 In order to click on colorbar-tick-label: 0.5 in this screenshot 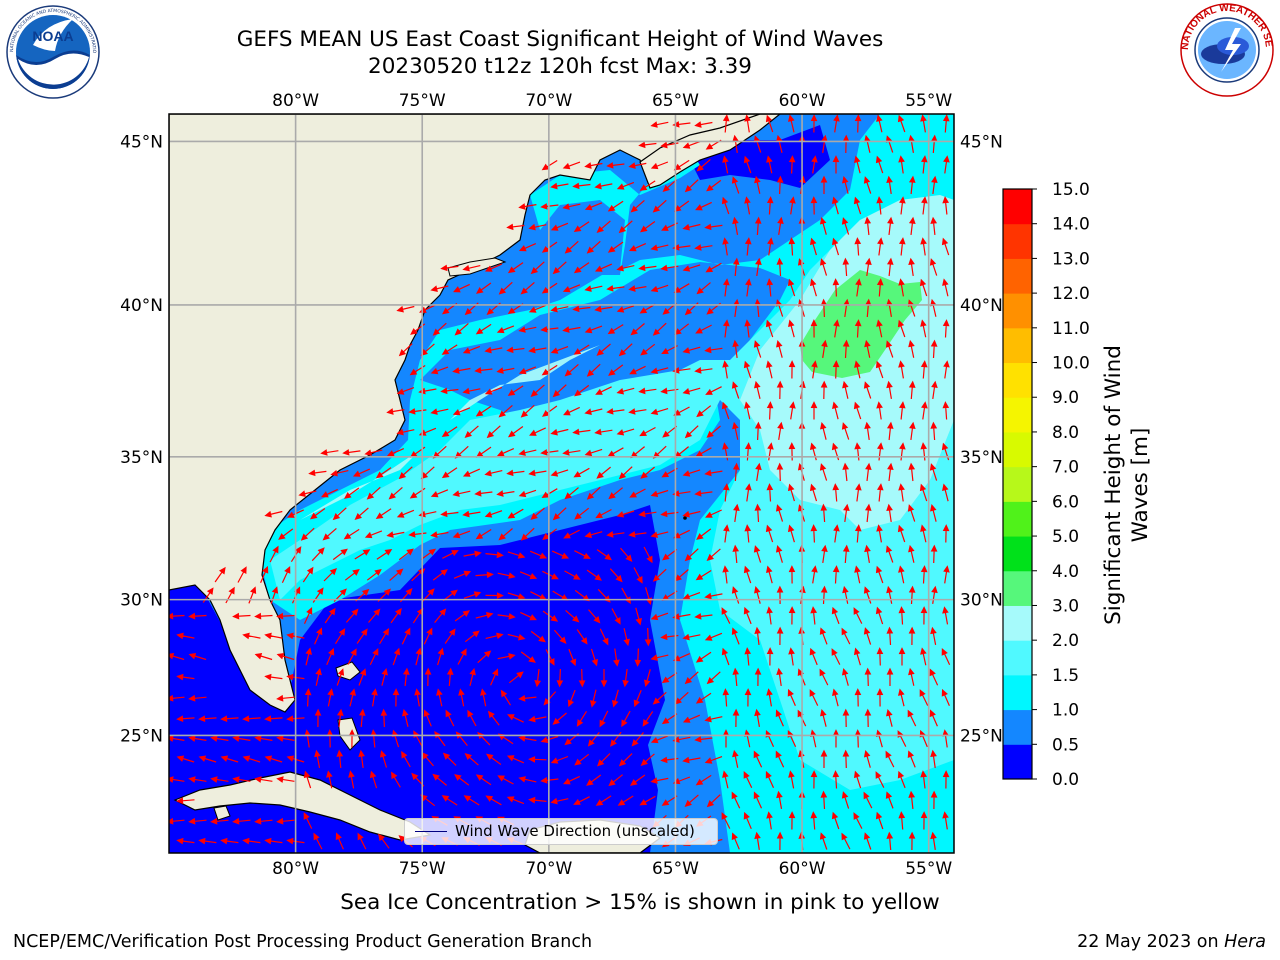, I will do `click(1065, 745)`.